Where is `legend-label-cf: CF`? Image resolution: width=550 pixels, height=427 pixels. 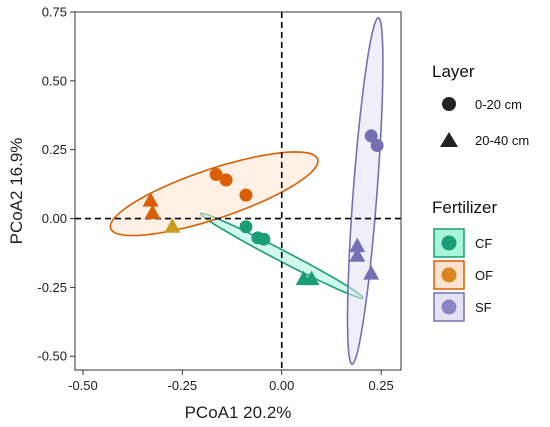
legend-label-cf: CF is located at coordinates (483, 243).